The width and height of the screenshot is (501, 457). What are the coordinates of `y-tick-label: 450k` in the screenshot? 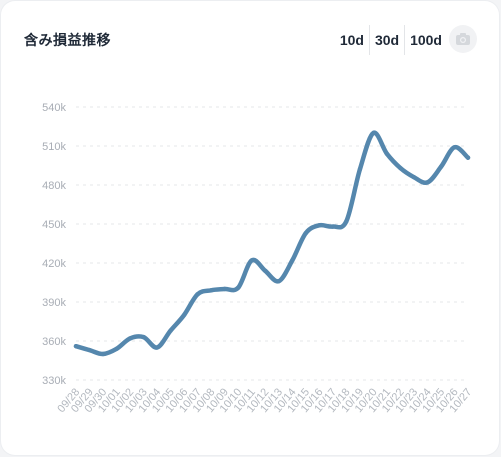 It's located at (54, 225).